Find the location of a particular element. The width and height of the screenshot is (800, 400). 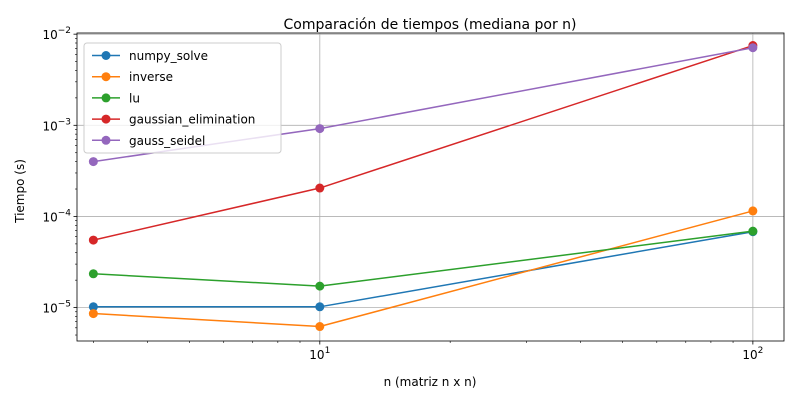

legend-label-gaussian_elimination: gaussian_elimination is located at coordinates (192, 120).